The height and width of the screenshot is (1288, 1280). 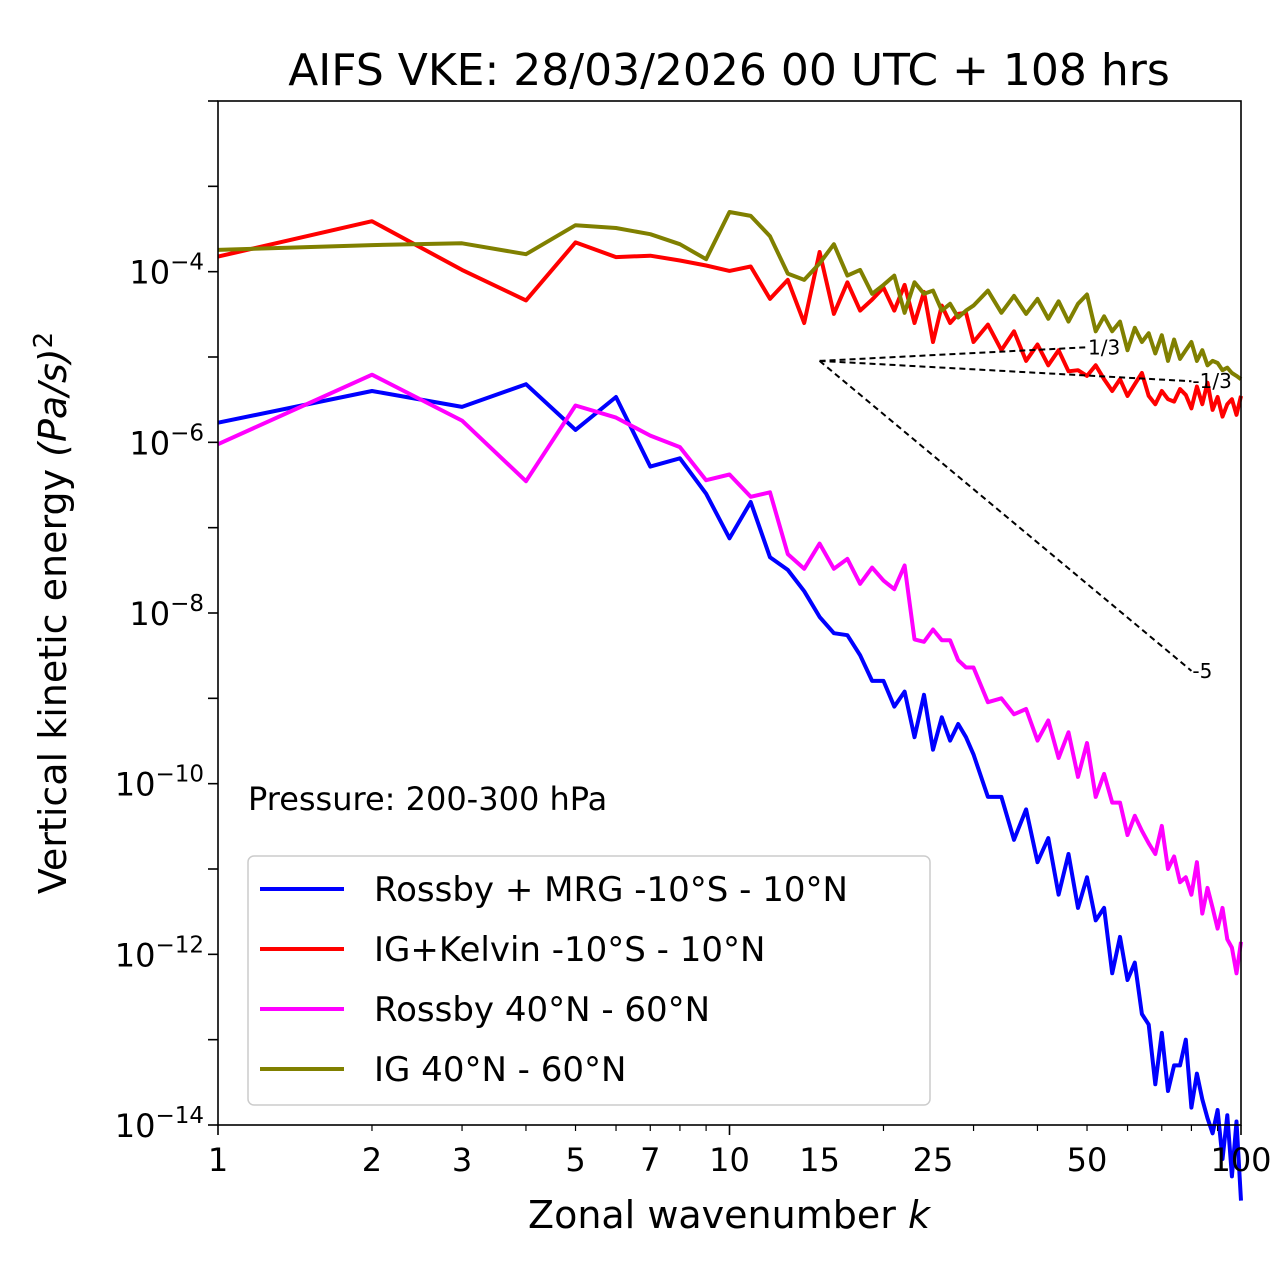 I want to click on y-tick-exponent: −12, so click(x=179, y=945).